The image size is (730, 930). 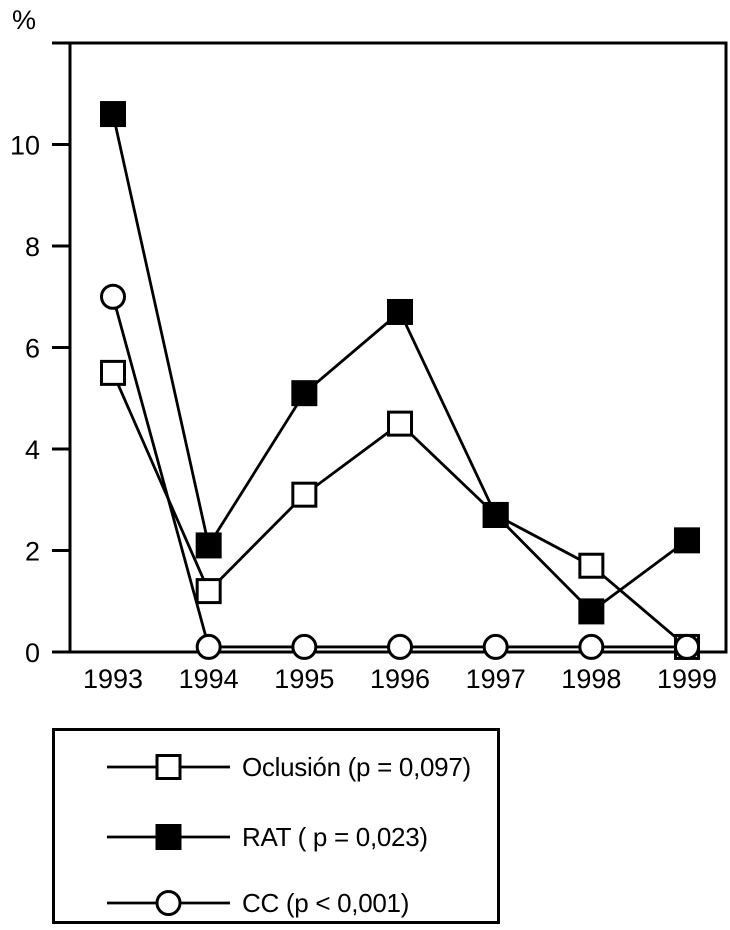 I want to click on legend-label-oclusion: Oclusión (p = 0,097), so click(x=356, y=766).